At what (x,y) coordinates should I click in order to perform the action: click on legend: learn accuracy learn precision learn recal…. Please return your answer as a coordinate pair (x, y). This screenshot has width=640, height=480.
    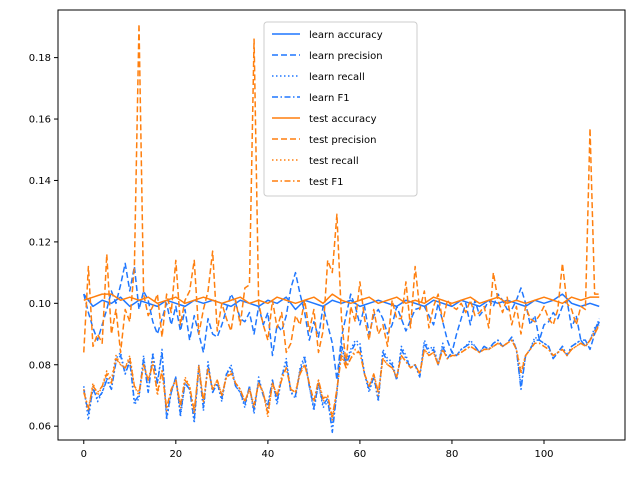
    Looking at the image, I should click on (340, 109).